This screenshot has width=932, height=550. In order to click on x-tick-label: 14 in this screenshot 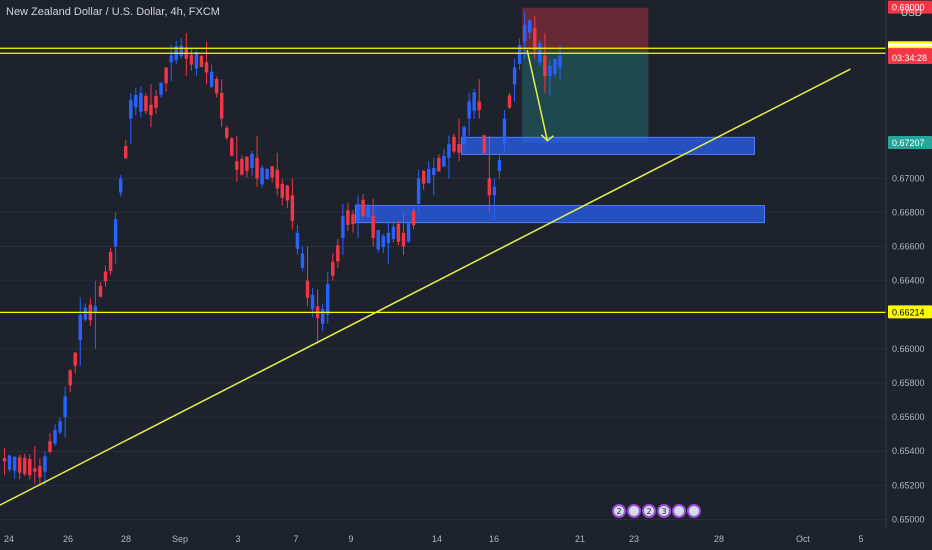, I will do `click(437, 539)`.